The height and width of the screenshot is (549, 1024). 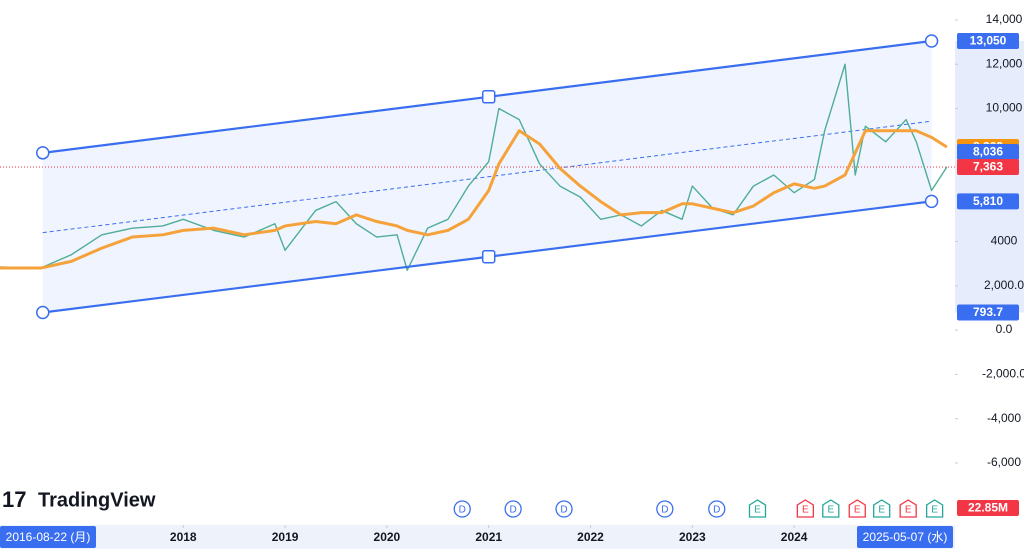 What do you see at coordinates (183, 537) in the screenshot?
I see `x-tick-label: 2018` at bounding box center [183, 537].